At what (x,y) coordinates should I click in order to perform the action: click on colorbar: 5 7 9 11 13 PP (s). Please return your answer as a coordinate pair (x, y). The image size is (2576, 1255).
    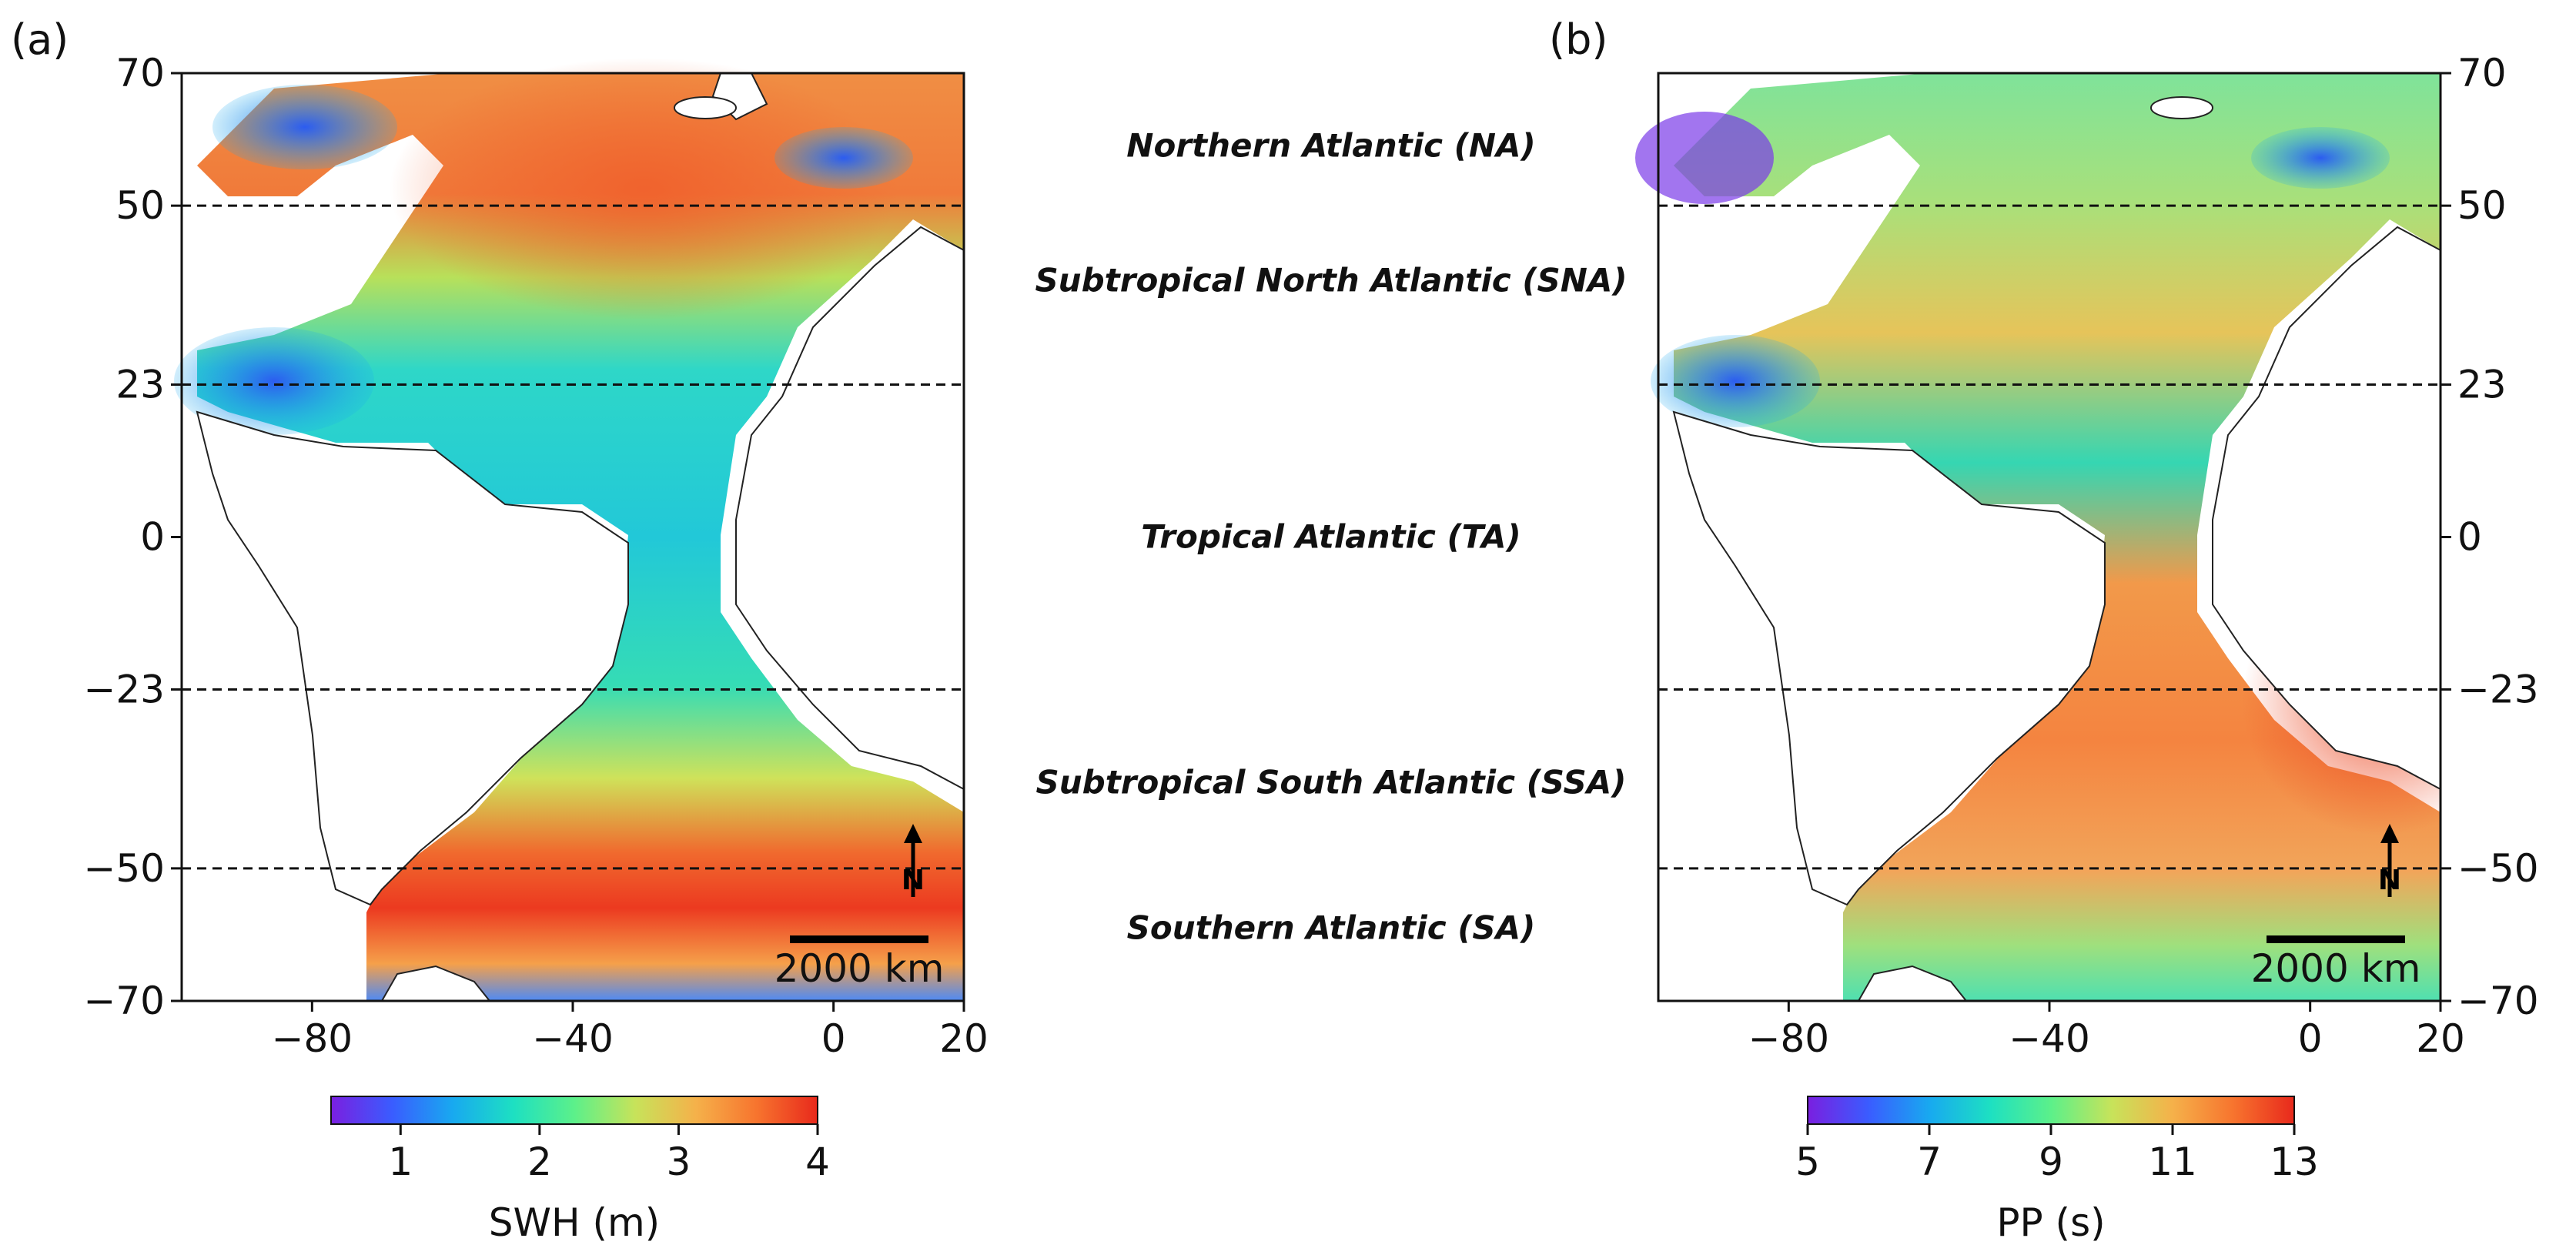
    Looking at the image, I should click on (2057, 1170).